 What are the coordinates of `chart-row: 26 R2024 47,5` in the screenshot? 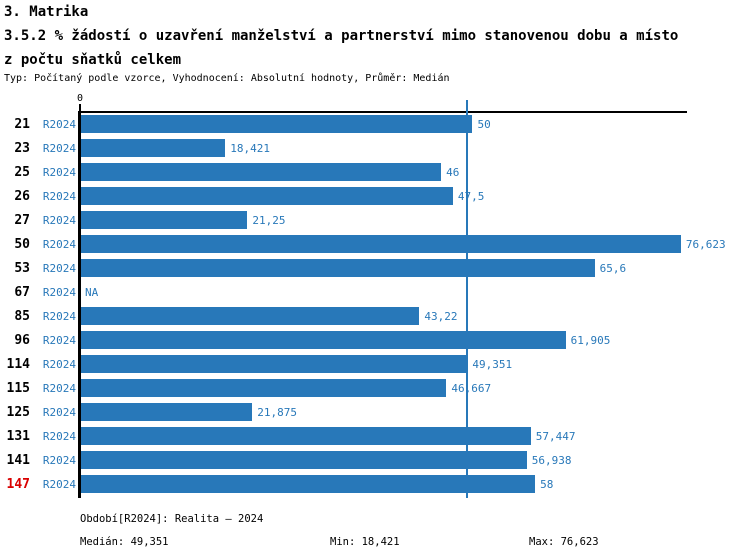 It's located at (375, 196).